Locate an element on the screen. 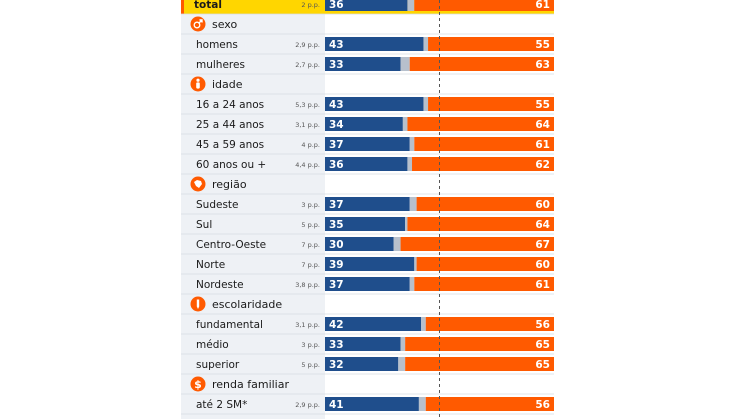 The image size is (744, 419). person-icon-head is located at coordinates (198, 80).